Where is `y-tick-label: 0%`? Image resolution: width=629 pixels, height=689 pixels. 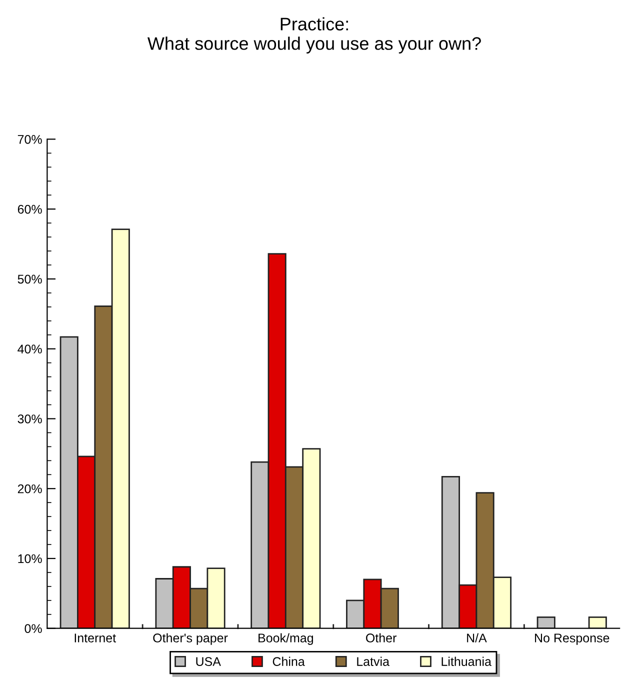
y-tick-label: 0% is located at coordinates (33, 629).